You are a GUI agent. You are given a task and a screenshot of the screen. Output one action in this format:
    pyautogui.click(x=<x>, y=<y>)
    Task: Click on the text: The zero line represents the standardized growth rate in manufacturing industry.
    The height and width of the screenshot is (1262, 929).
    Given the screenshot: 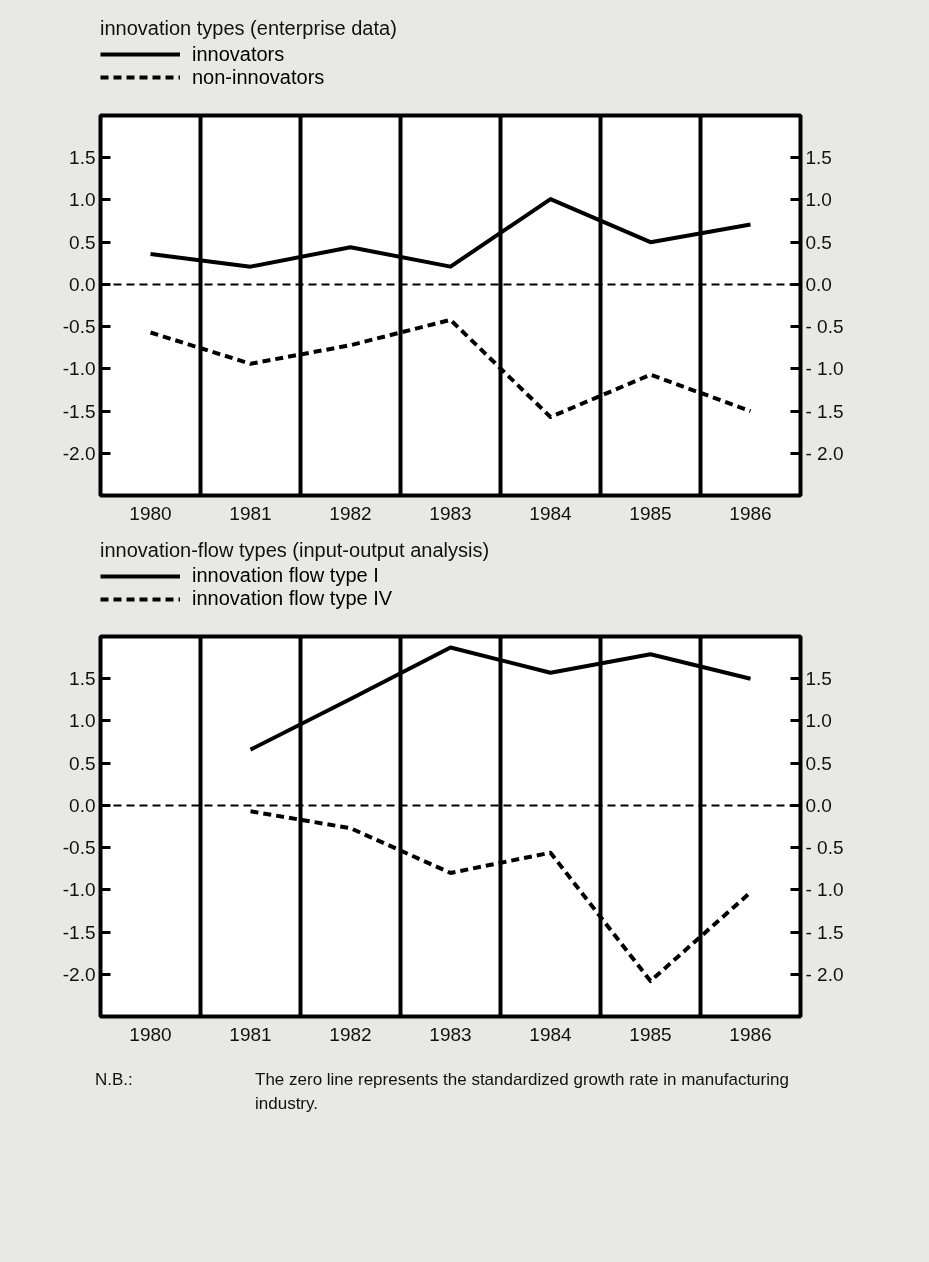 What is the action you would take?
    pyautogui.click(x=522, y=1092)
    